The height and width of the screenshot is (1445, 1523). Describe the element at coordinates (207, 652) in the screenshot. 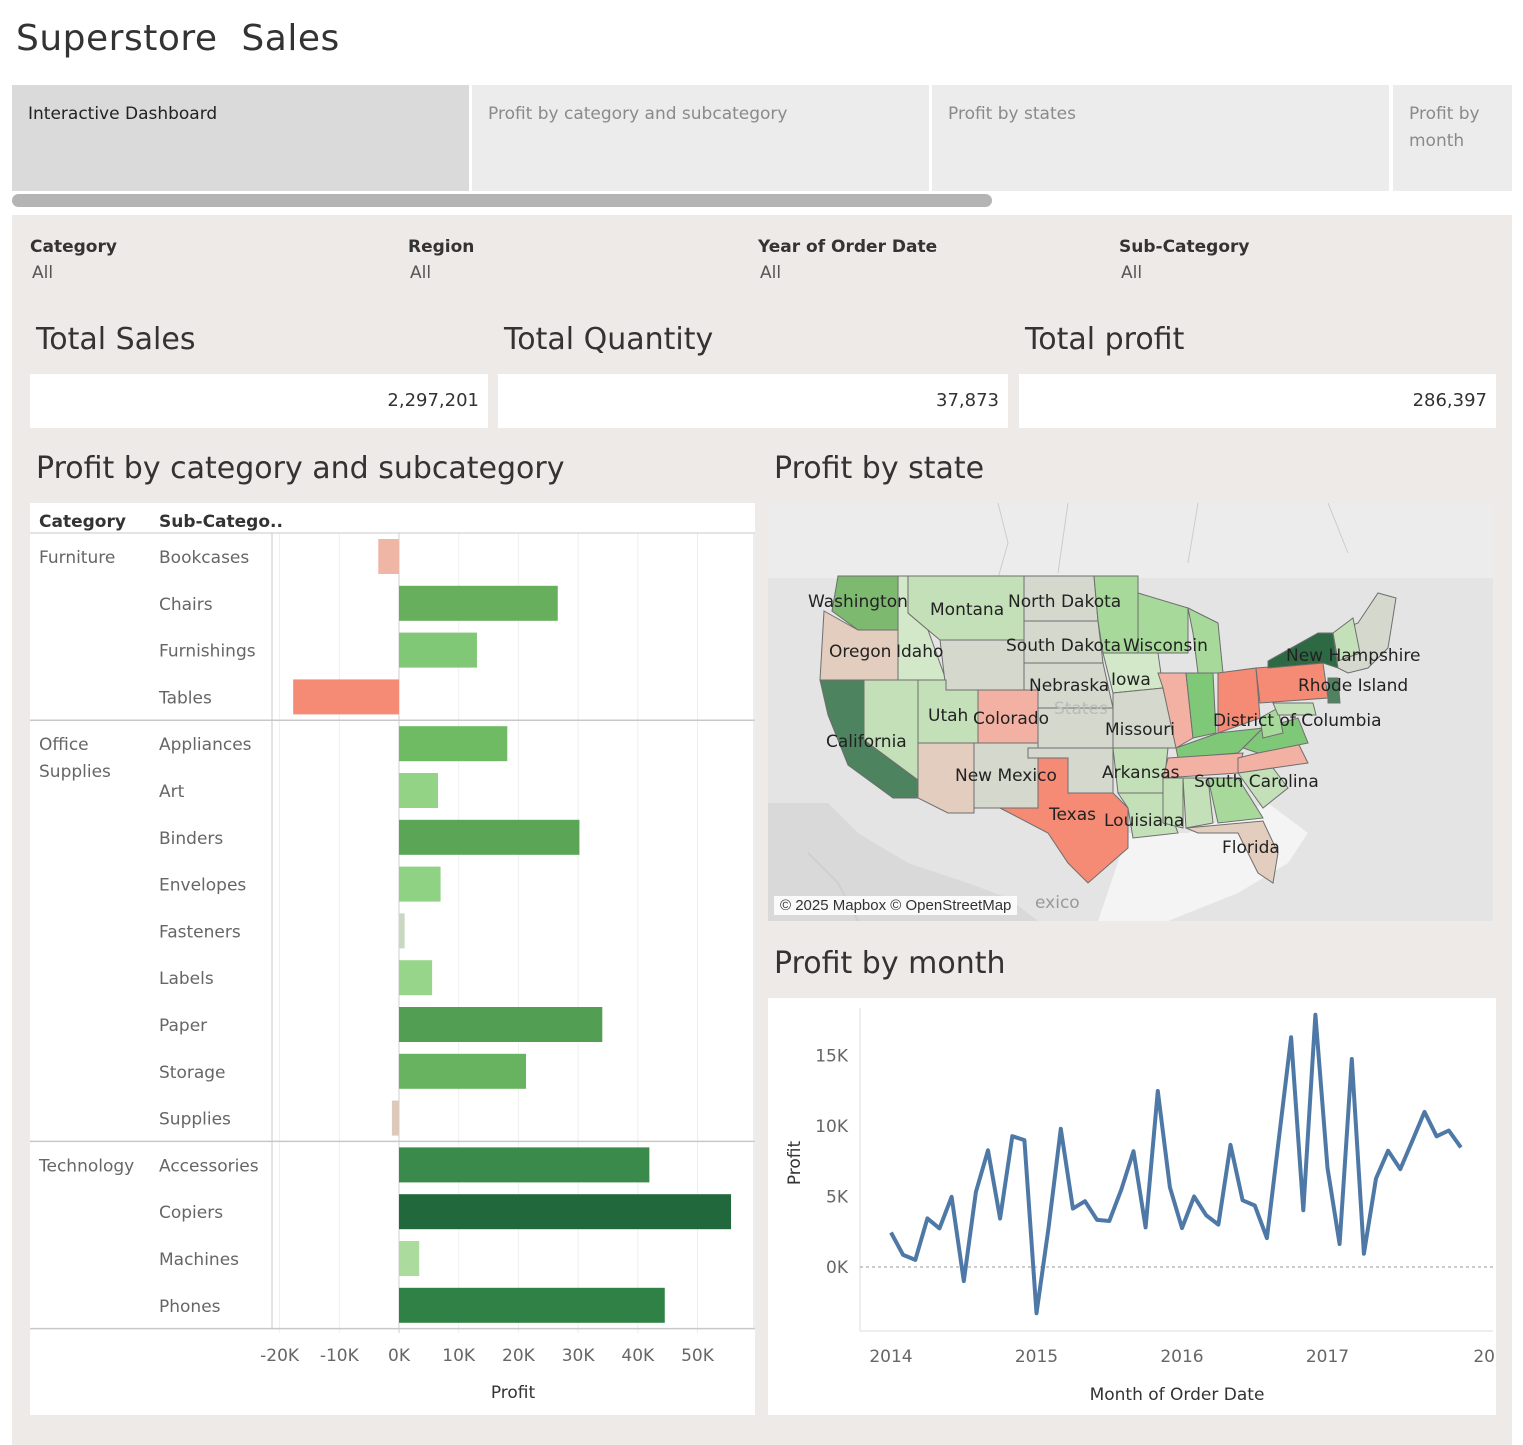

I see `subcategory-label: Furnishings` at that location.